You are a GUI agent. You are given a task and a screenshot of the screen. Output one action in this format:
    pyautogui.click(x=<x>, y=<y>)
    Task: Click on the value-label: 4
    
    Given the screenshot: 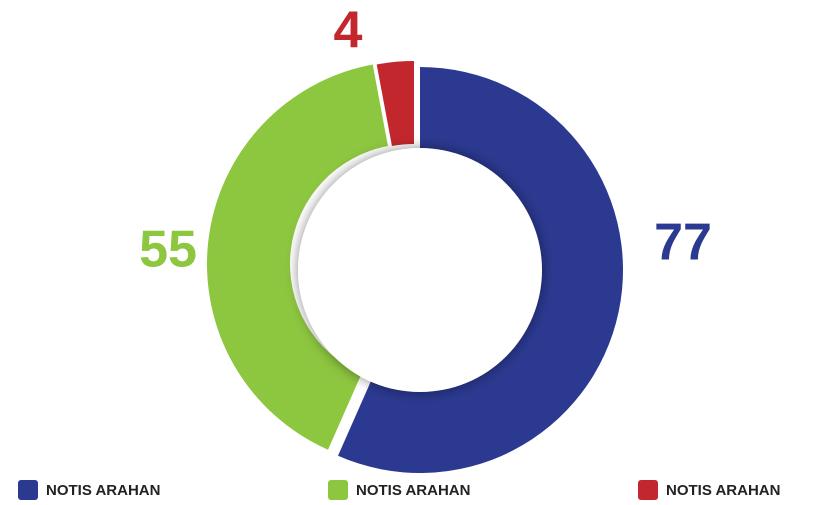 What is the action you would take?
    pyautogui.click(x=348, y=31)
    